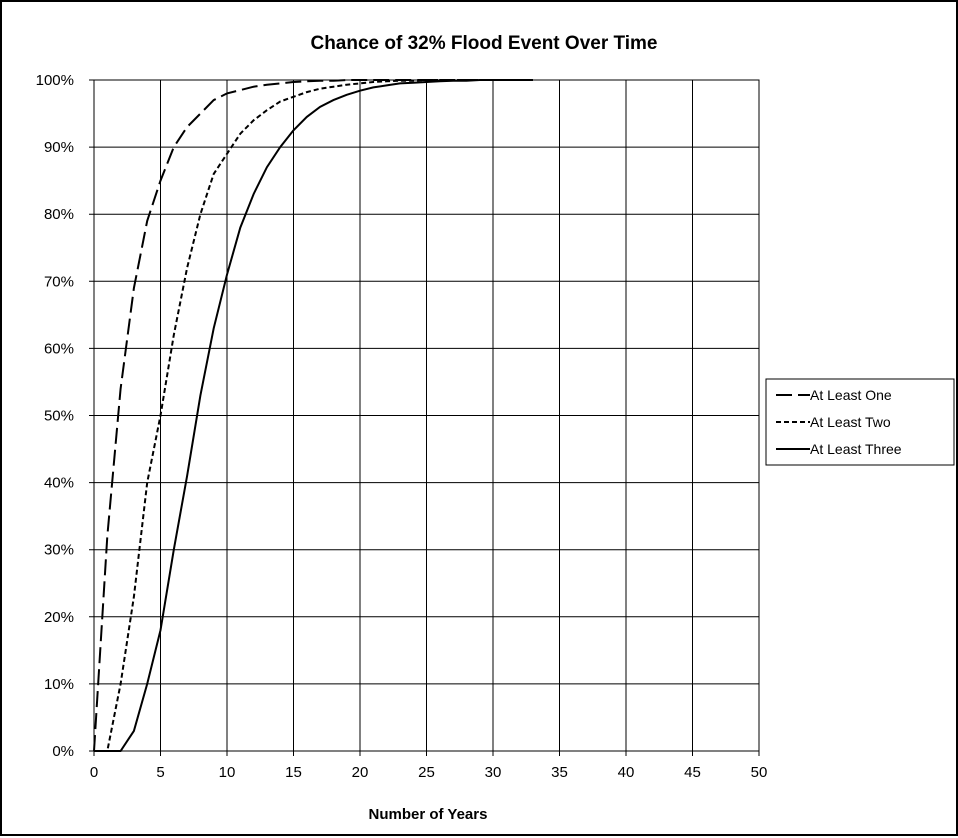  Describe the element at coordinates (493, 772) in the screenshot. I see `x-tick-label: 30` at that location.